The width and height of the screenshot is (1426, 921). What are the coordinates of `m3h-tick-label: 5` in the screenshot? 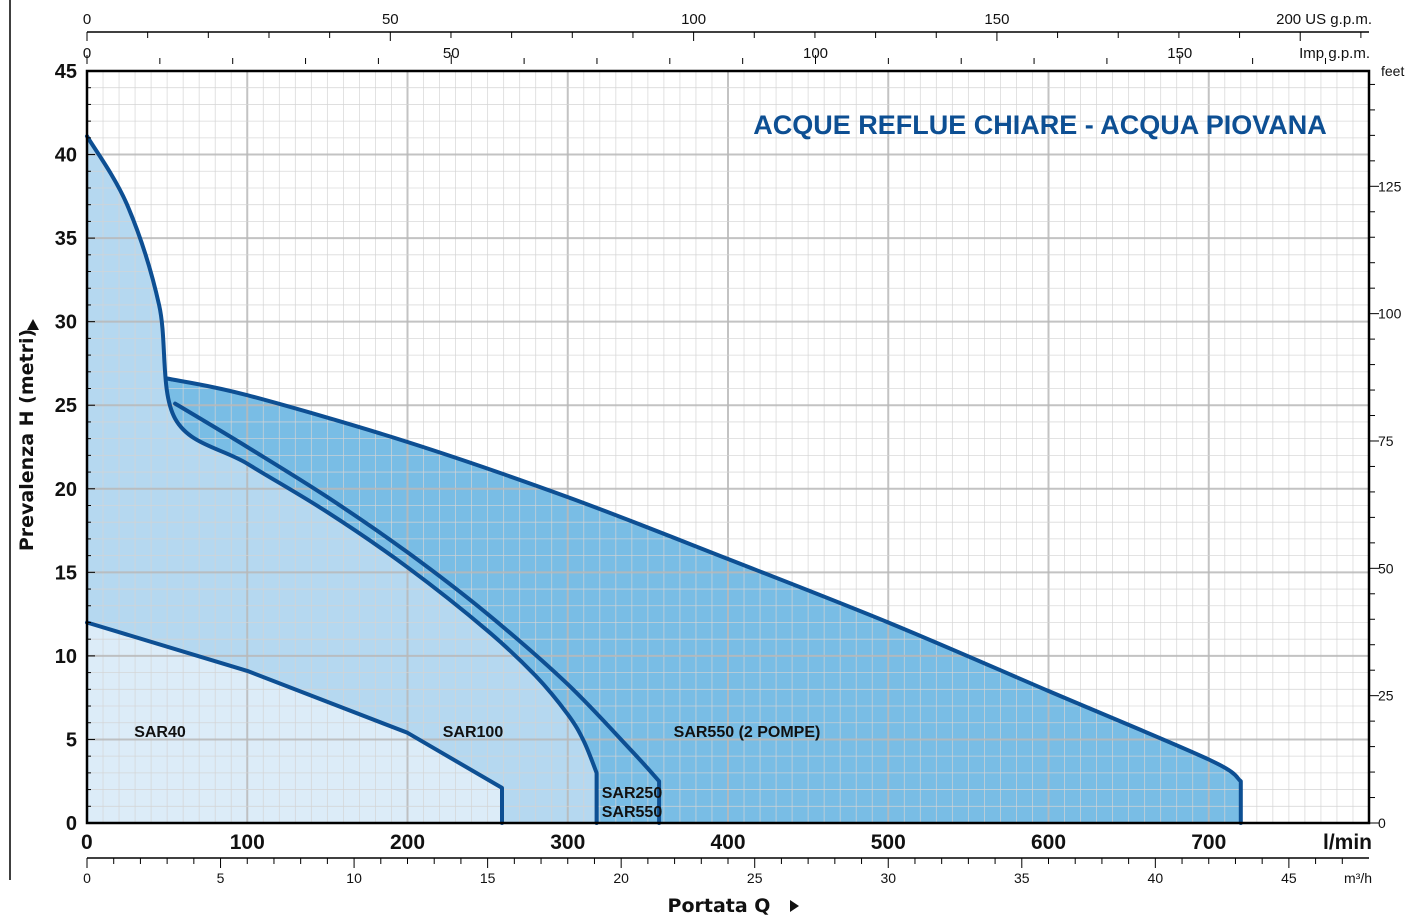 It's located at (221, 878).